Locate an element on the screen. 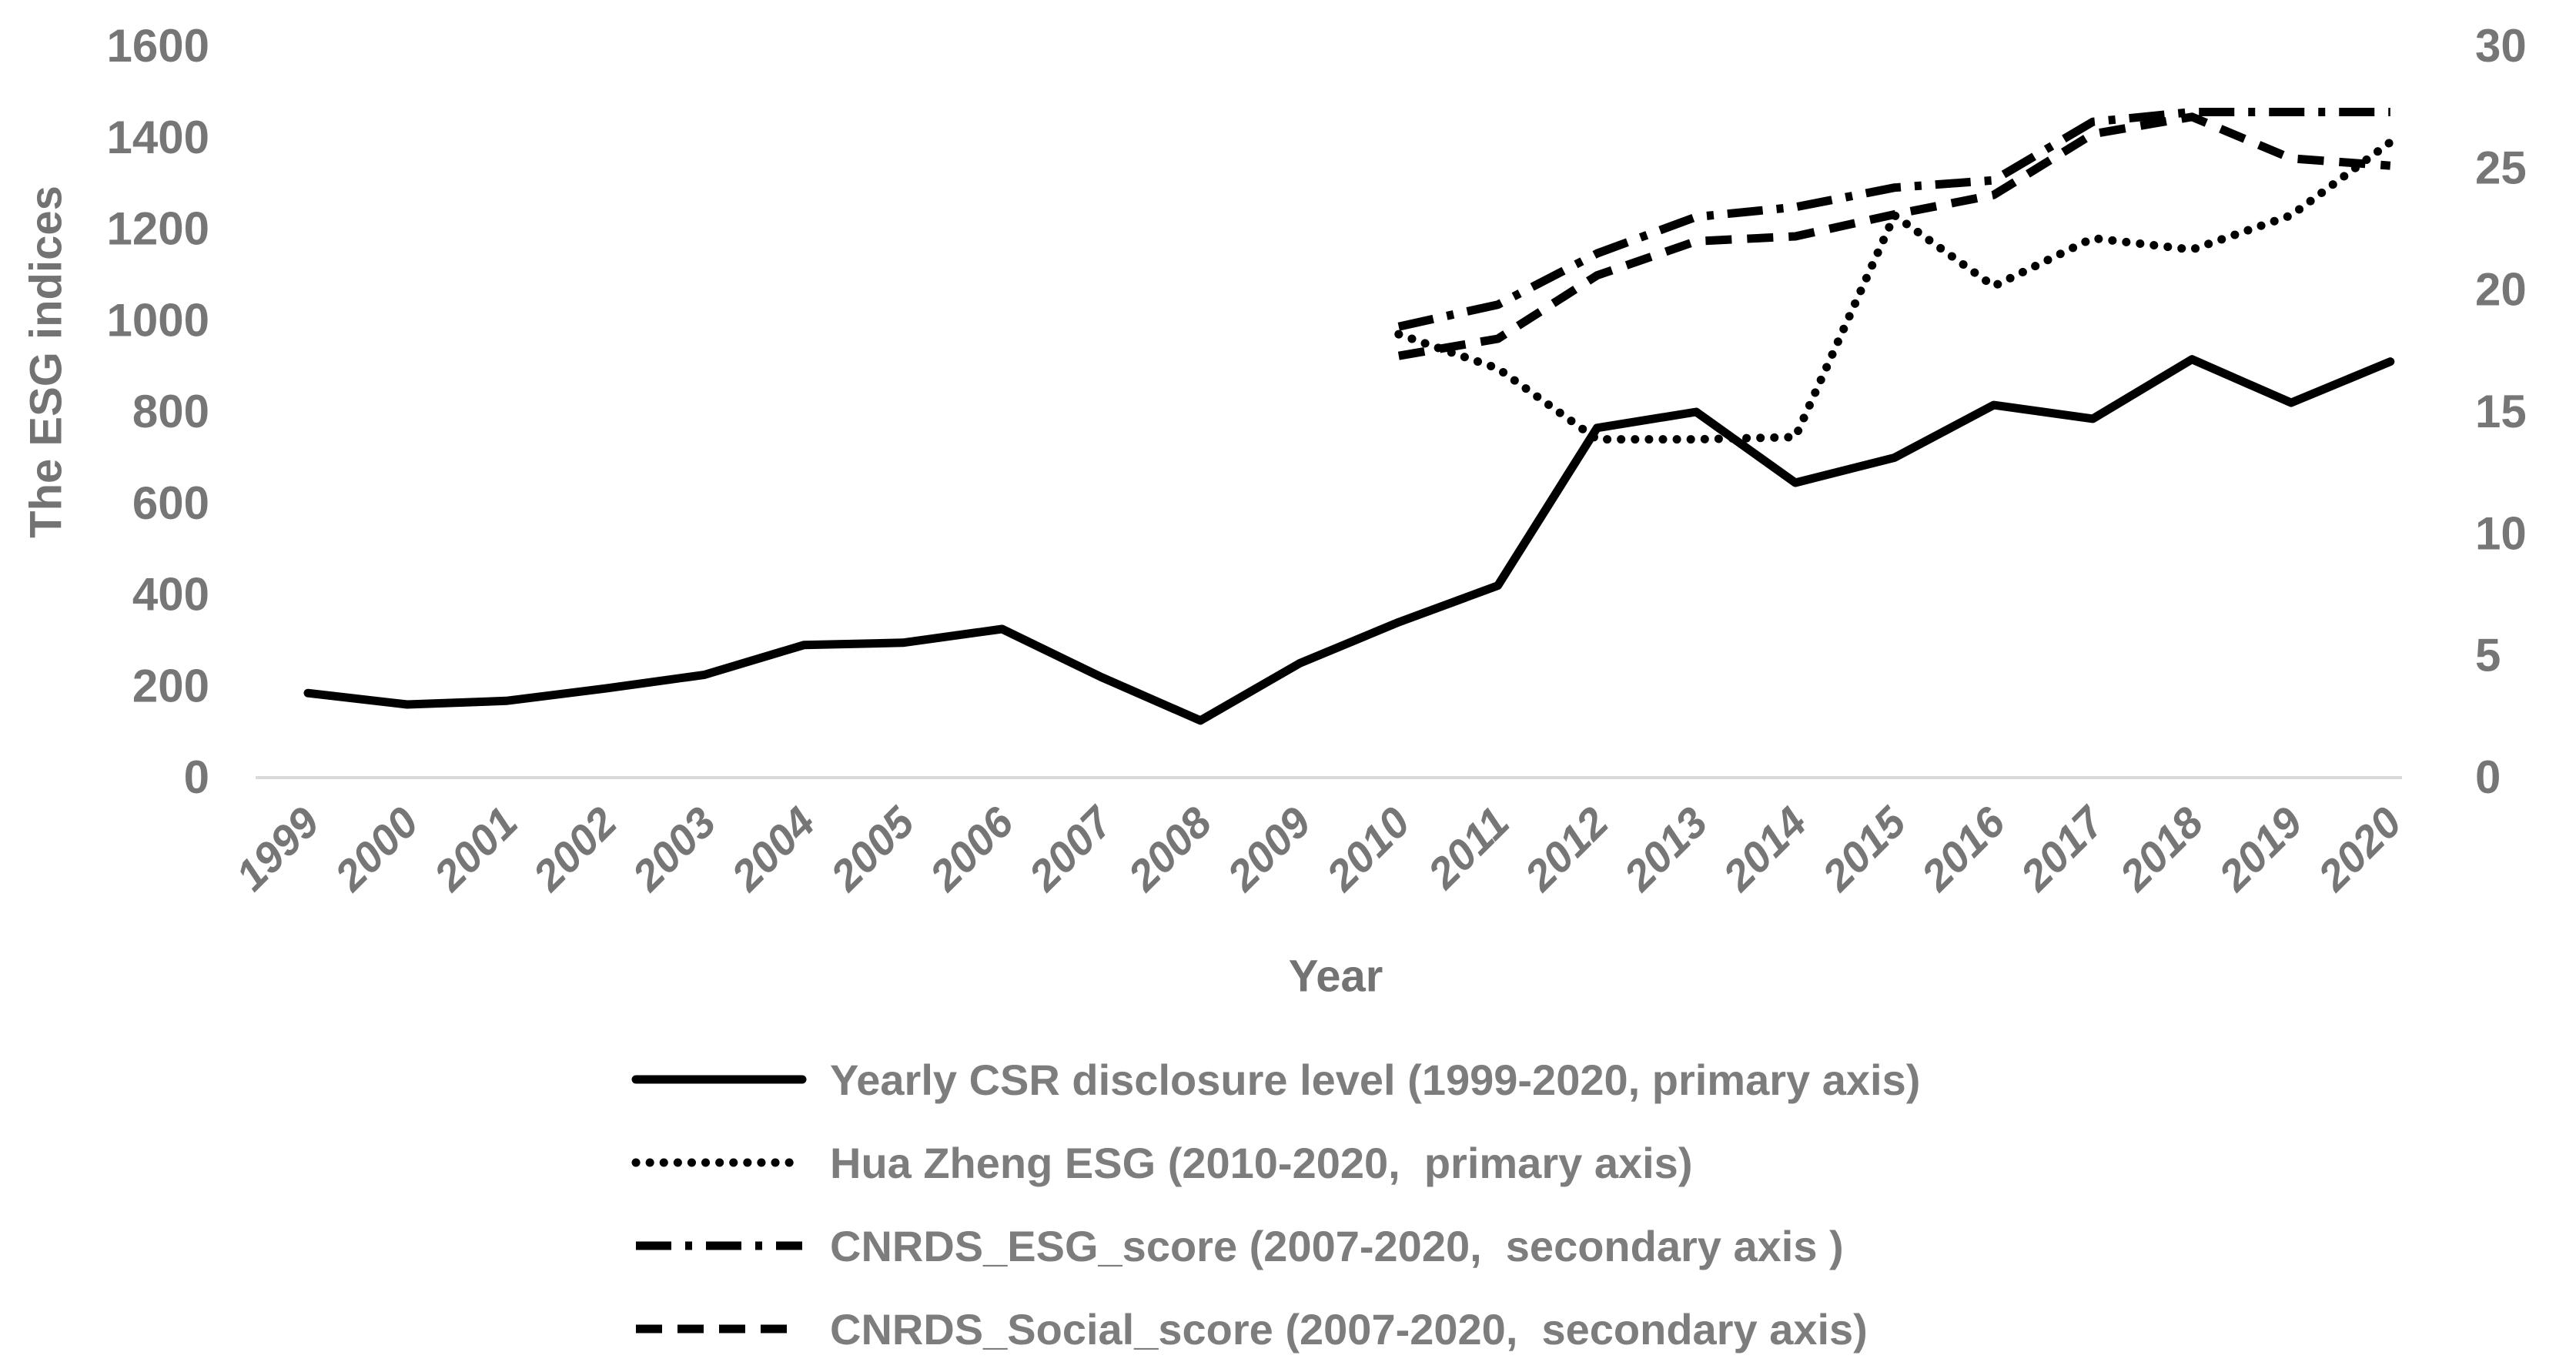 The height and width of the screenshot is (1372, 2576). x-axis-tick-label: 2014 is located at coordinates (1764, 849).